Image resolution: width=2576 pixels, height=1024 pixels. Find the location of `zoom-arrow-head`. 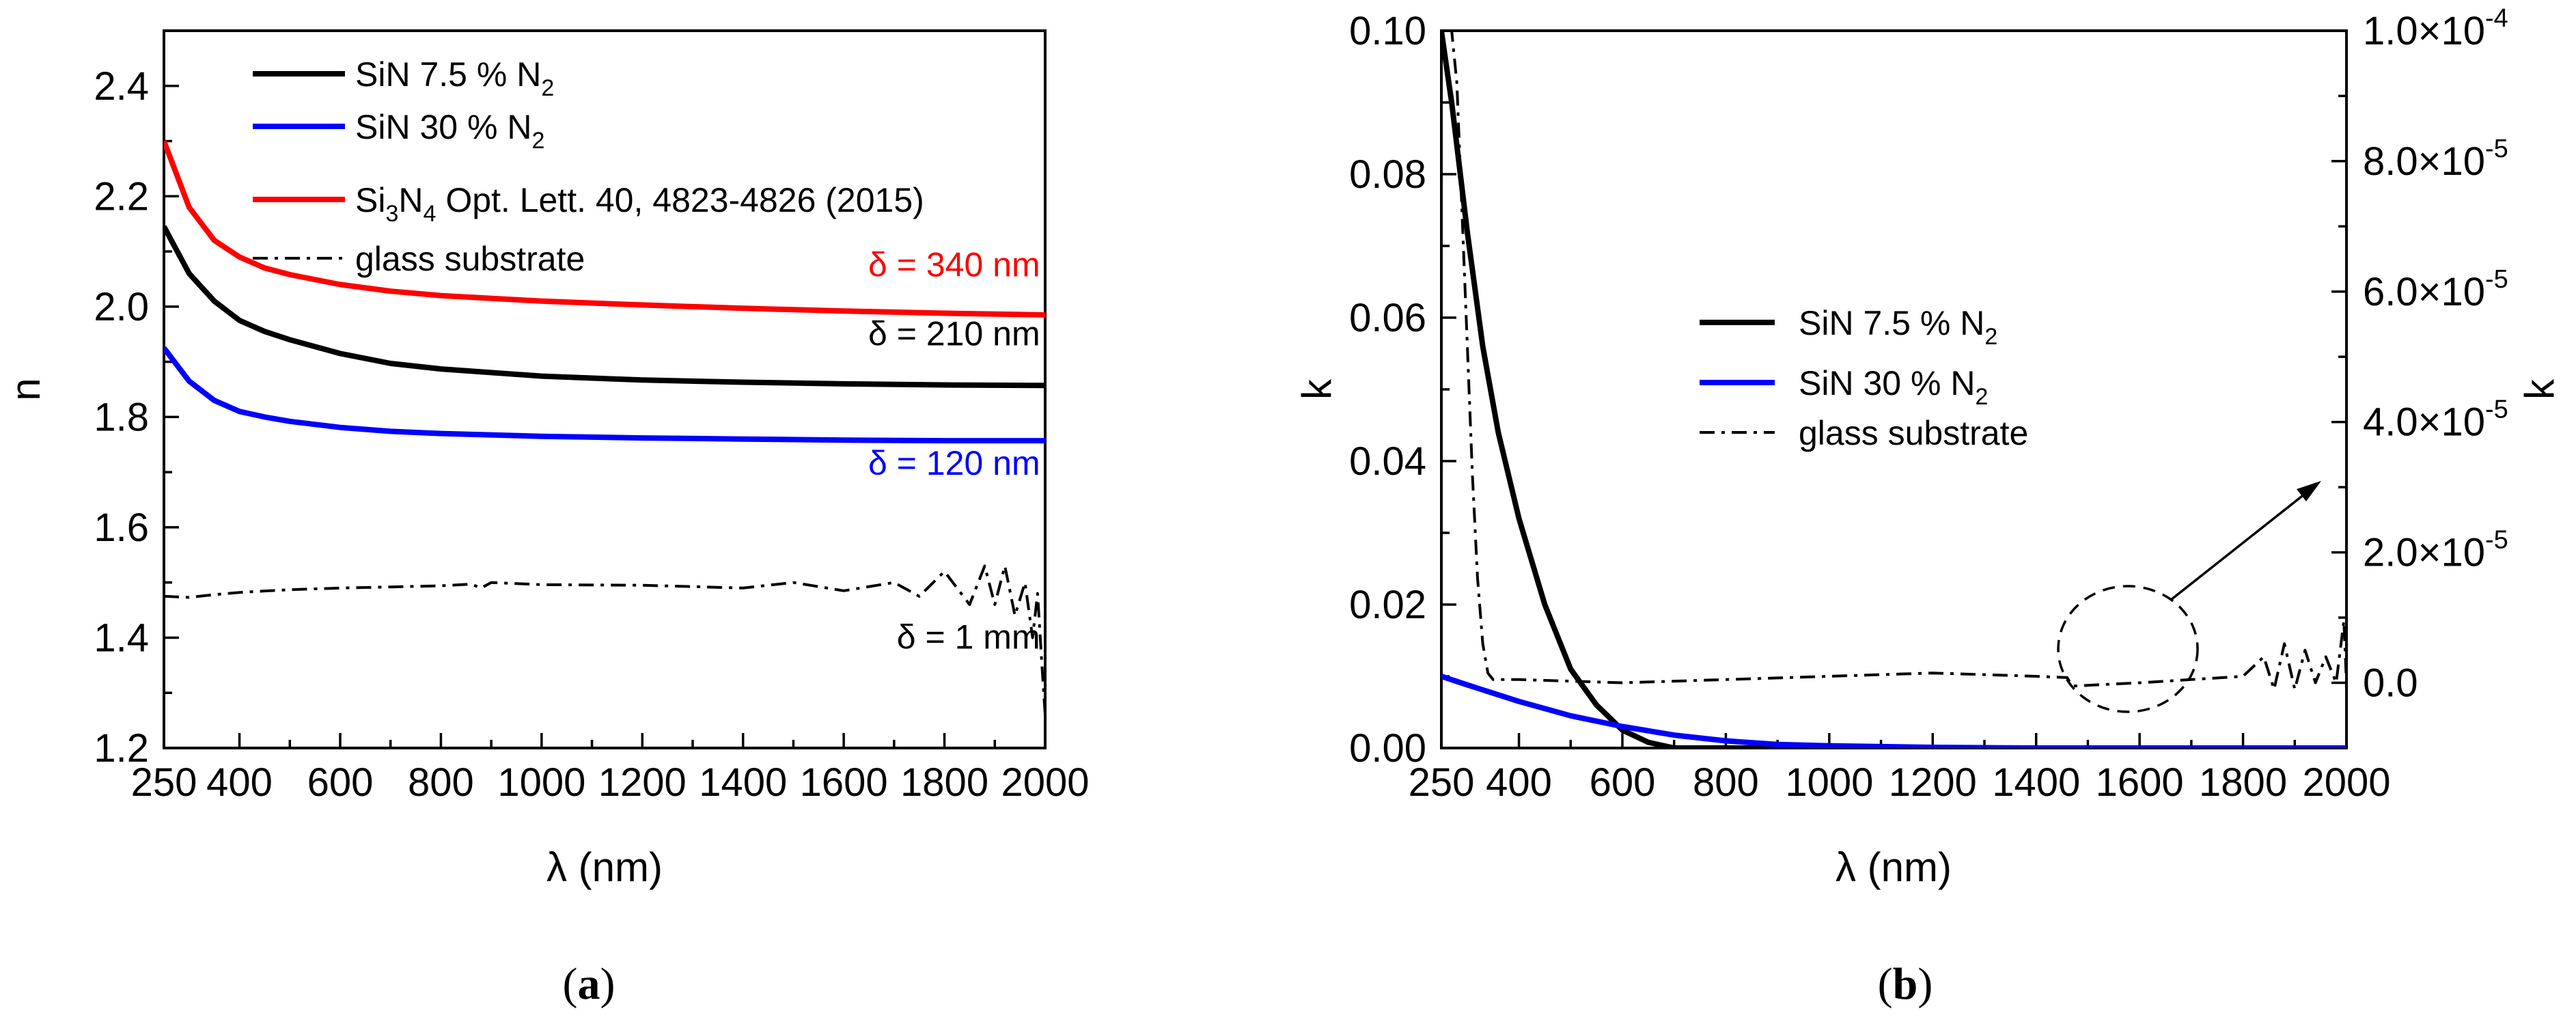

zoom-arrow-head is located at coordinates (2309, 491).